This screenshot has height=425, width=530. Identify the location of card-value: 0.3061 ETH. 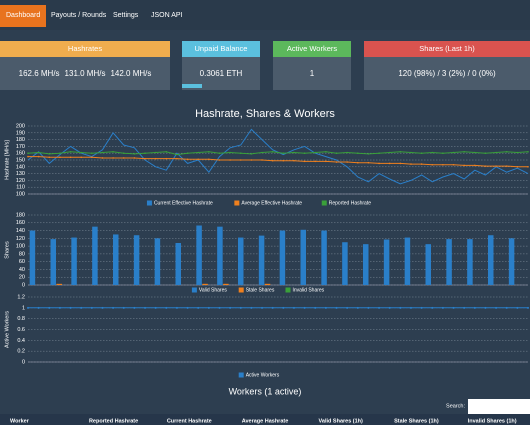
(221, 73).